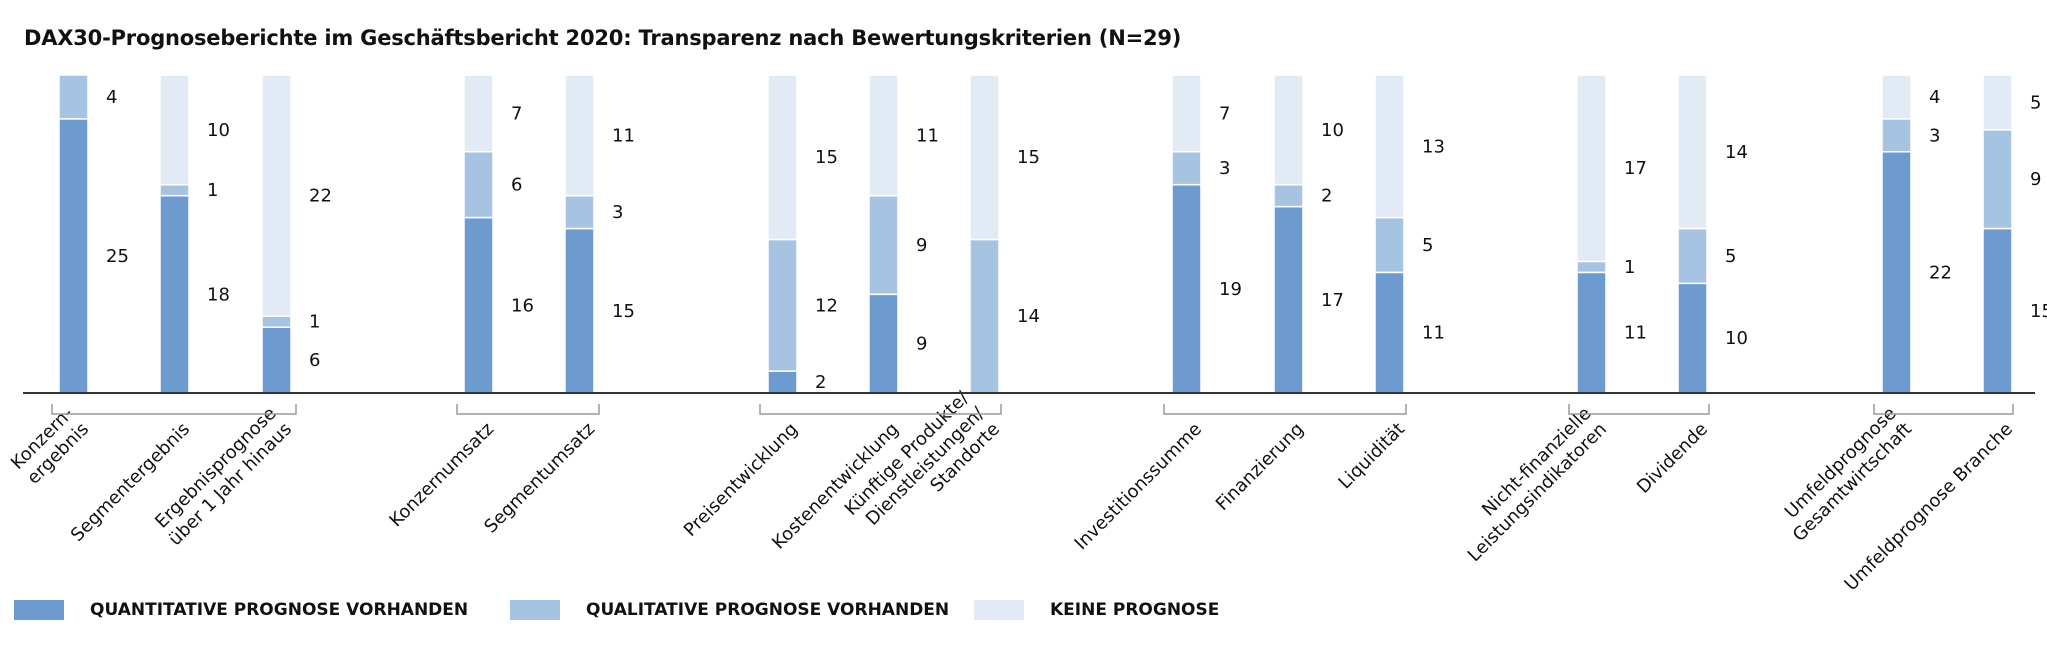 The height and width of the screenshot is (647, 2047). I want to click on bar-segmentergebnis-keine, so click(174, 130).